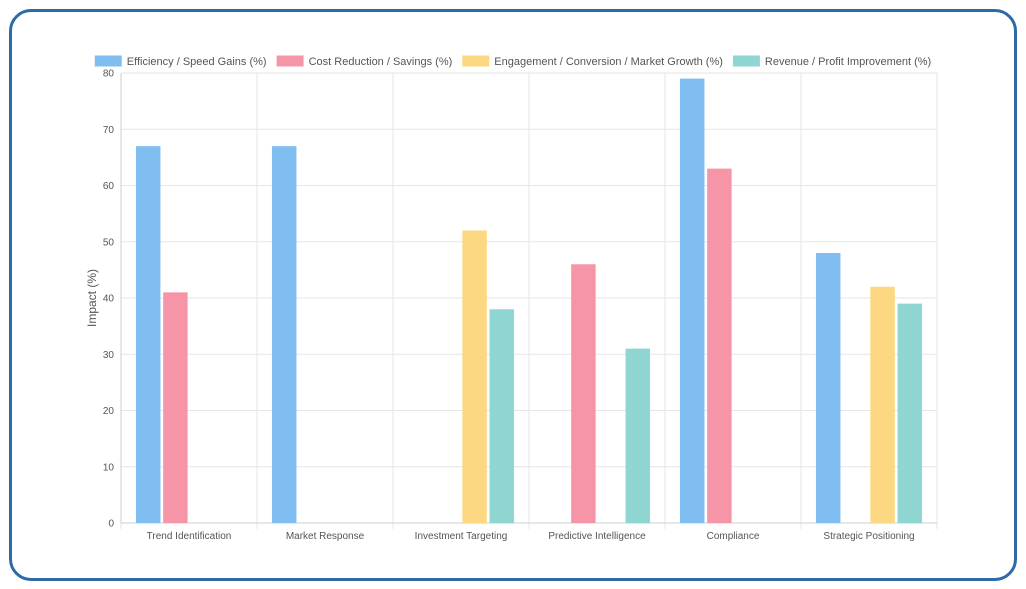 The image size is (1026, 589). What do you see at coordinates (109, 411) in the screenshot?
I see `y-tick-label: 20` at bounding box center [109, 411].